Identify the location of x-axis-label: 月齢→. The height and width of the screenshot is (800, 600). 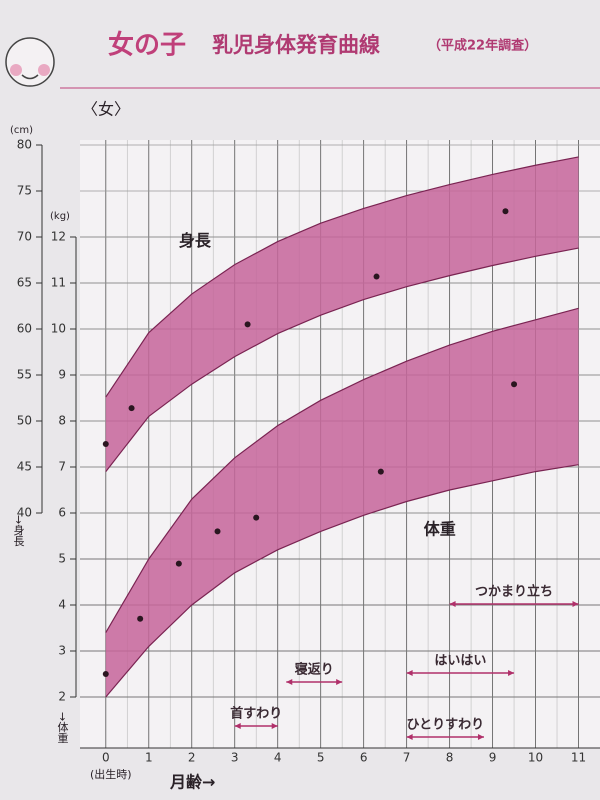
(192, 782).